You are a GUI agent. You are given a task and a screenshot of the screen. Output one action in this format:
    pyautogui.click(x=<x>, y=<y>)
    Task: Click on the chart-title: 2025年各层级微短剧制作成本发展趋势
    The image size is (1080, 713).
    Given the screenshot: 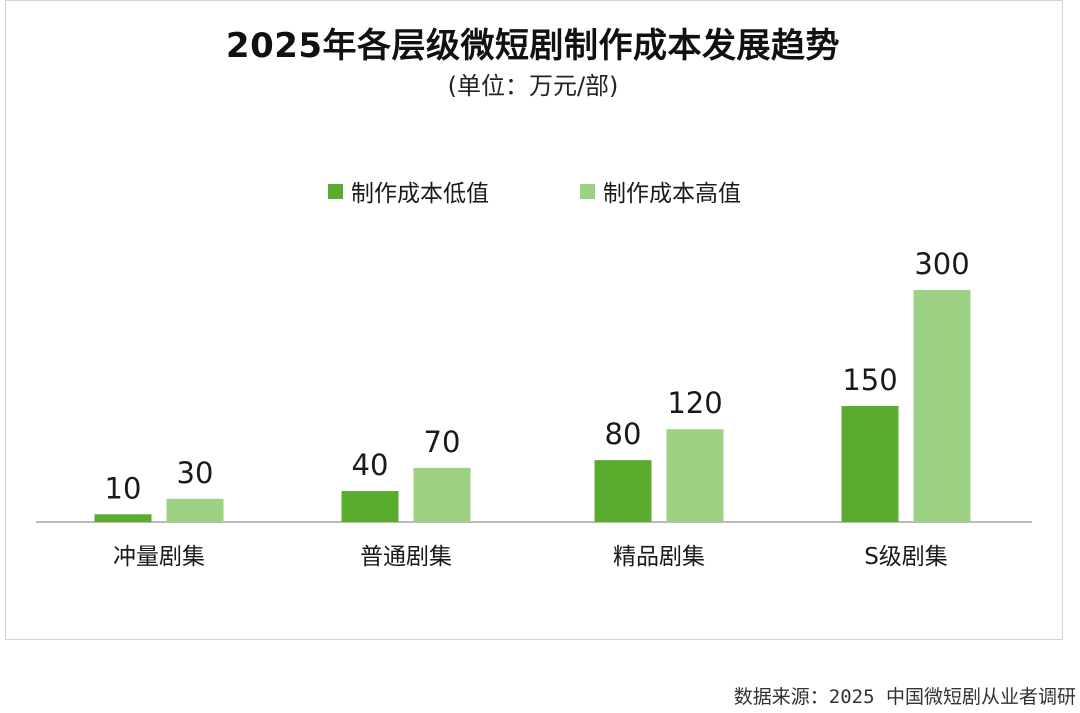 What is the action you would take?
    pyautogui.click(x=533, y=46)
    